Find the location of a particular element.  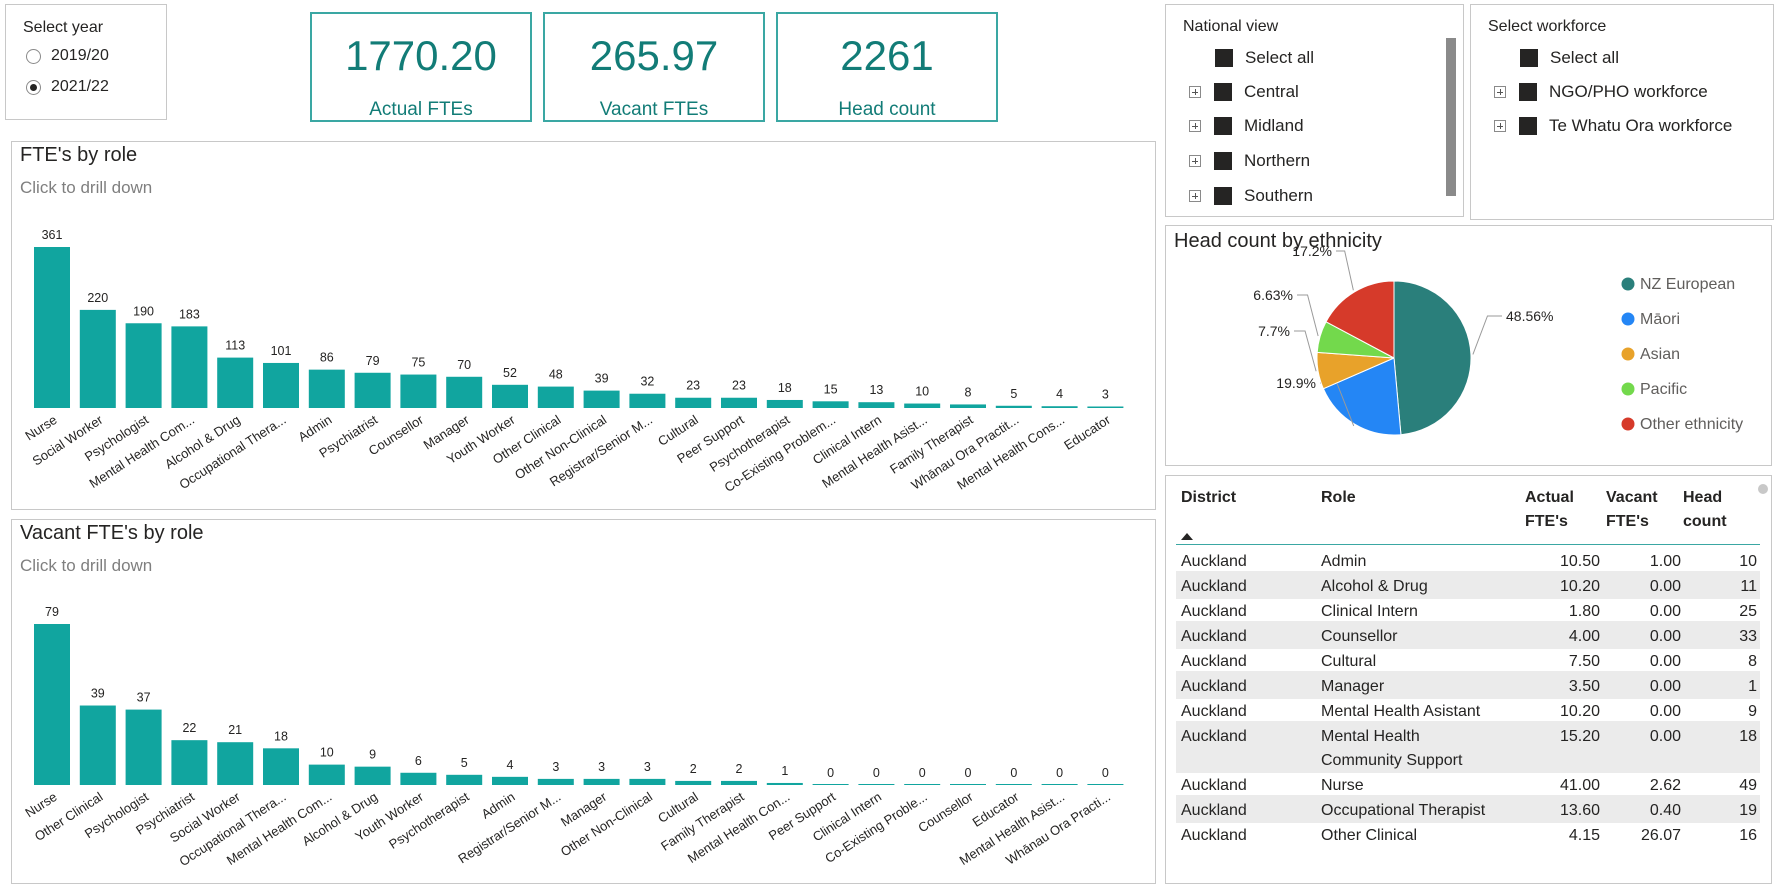

table-row: Auckland 4.00 0.00 33 Counsellor is located at coordinates (1468, 635).